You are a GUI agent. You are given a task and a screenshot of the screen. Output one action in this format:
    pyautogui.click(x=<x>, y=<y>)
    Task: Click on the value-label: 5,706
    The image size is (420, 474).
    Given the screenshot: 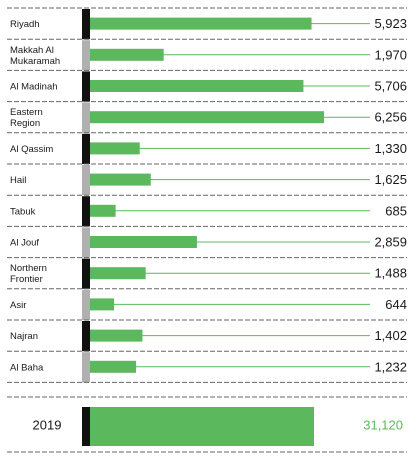 What is the action you would take?
    pyautogui.click(x=390, y=86)
    